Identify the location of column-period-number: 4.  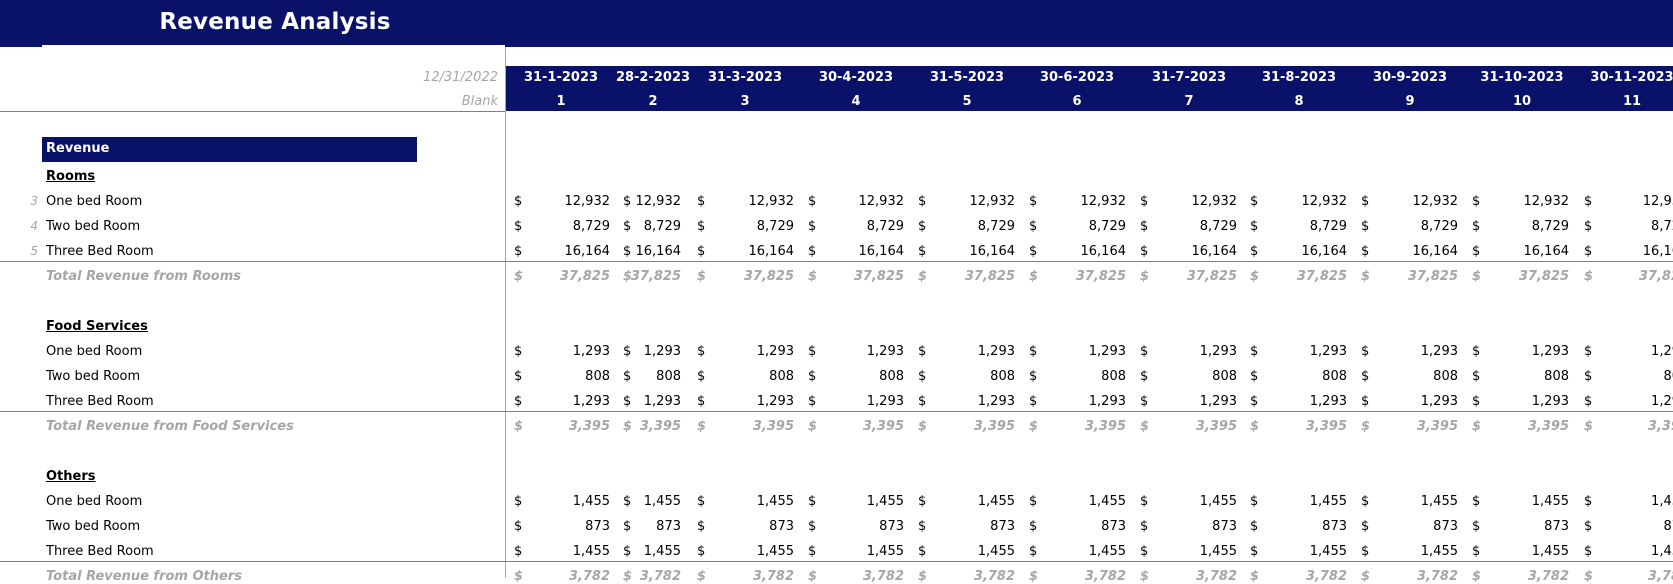
(856, 101).